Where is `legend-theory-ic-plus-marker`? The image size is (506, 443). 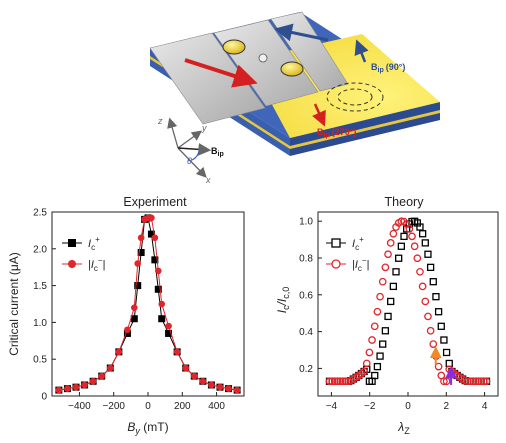
legend-theory-ic-plus-marker is located at coordinates (336, 243).